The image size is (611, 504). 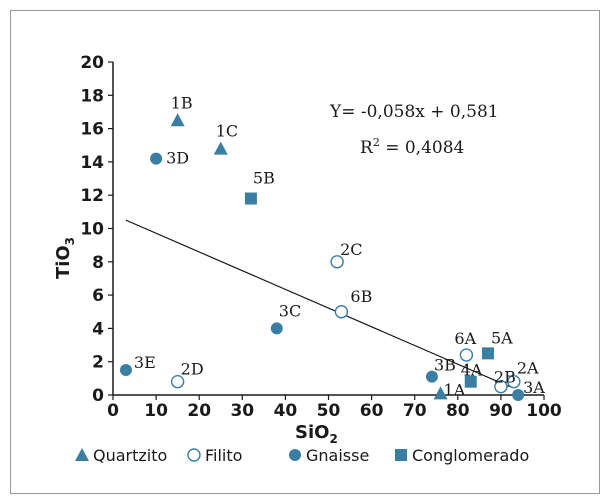 What do you see at coordinates (92, 163) in the screenshot?
I see `y-tick-label: 14` at bounding box center [92, 163].